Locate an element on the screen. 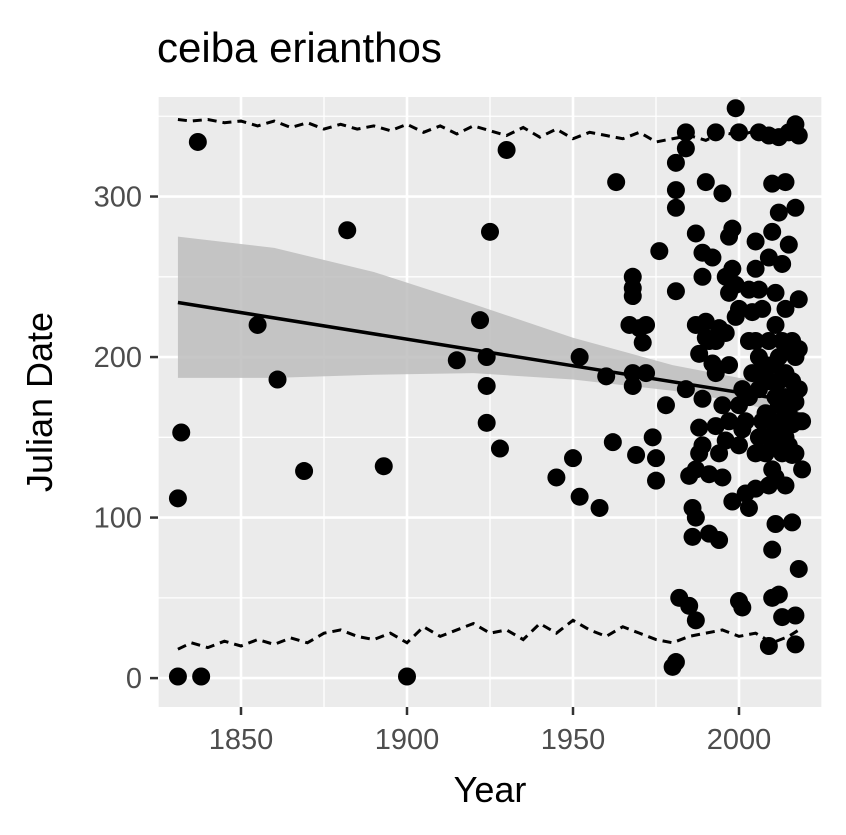 This screenshot has height=835, width=846. x-axis: 1850 1900 1950 2000 is located at coordinates (490, 731).